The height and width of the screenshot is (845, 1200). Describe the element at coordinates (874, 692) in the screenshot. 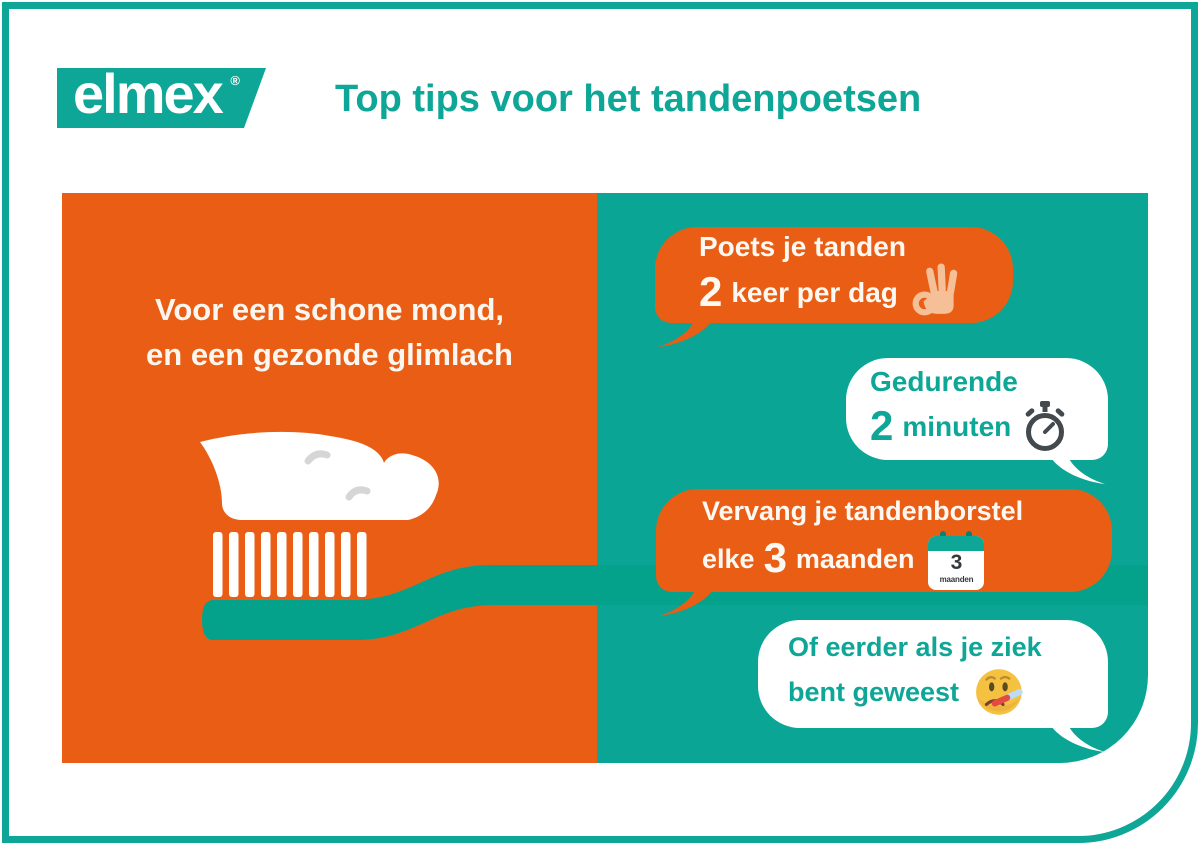

I see `tip-text: bent geweest` at that location.